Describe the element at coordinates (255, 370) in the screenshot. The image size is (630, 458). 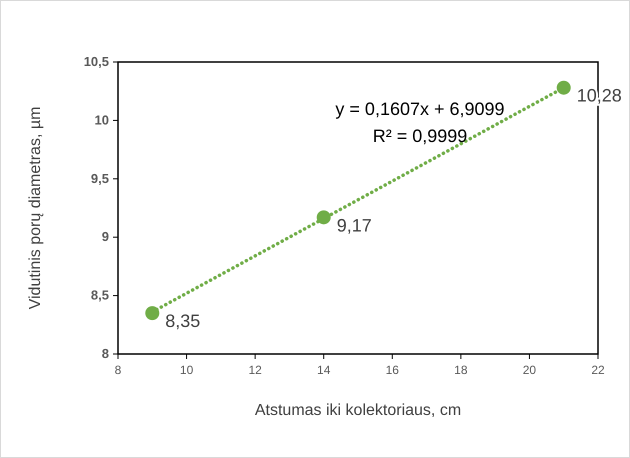
I see `x-tick-label: 12` at that location.